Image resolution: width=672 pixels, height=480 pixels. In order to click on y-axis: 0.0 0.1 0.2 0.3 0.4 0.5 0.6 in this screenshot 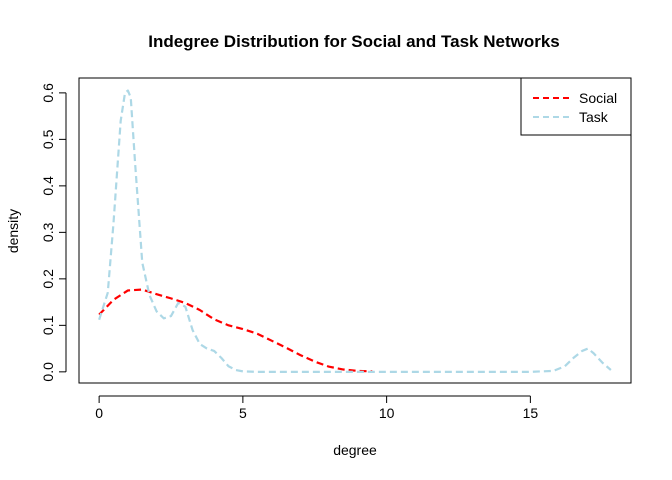, I will do `click(53, 232)`.